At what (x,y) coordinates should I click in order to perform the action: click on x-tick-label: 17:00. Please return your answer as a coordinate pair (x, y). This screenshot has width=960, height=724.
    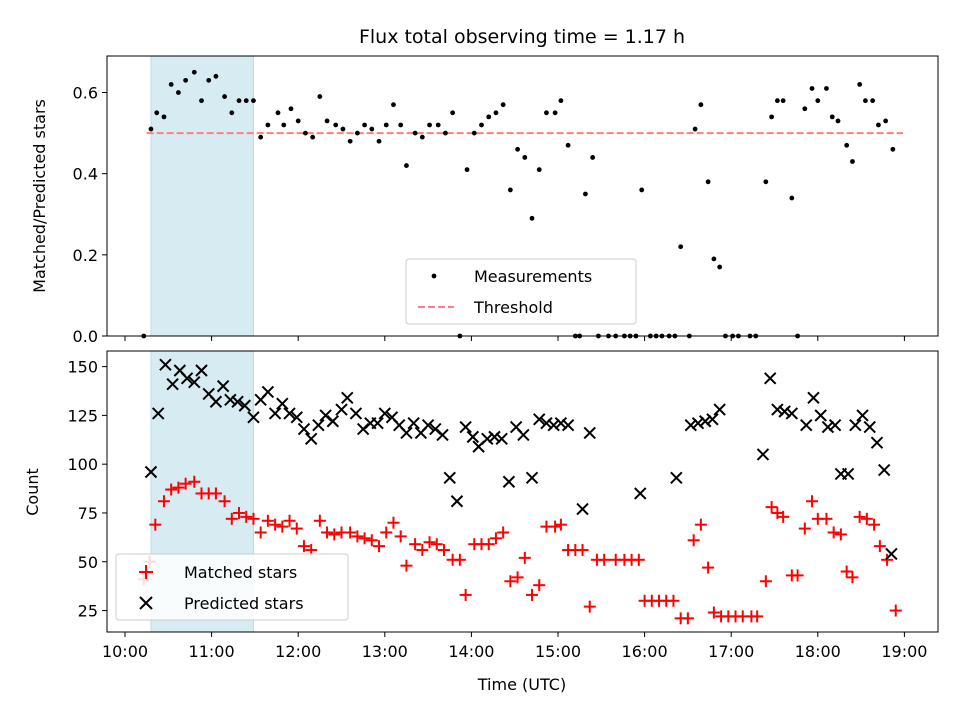
    Looking at the image, I should click on (731, 651).